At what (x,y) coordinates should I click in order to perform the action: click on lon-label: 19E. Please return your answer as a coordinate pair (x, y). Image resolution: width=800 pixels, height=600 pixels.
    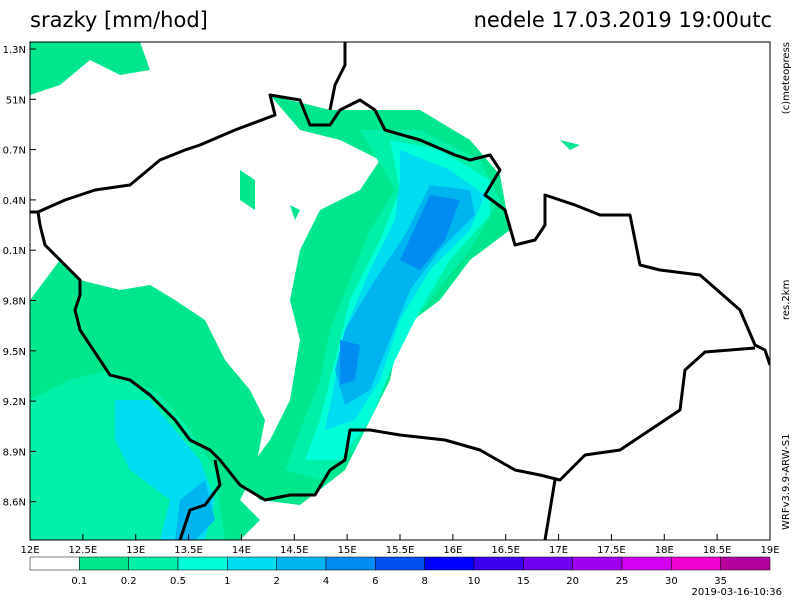
    Looking at the image, I should click on (769, 550).